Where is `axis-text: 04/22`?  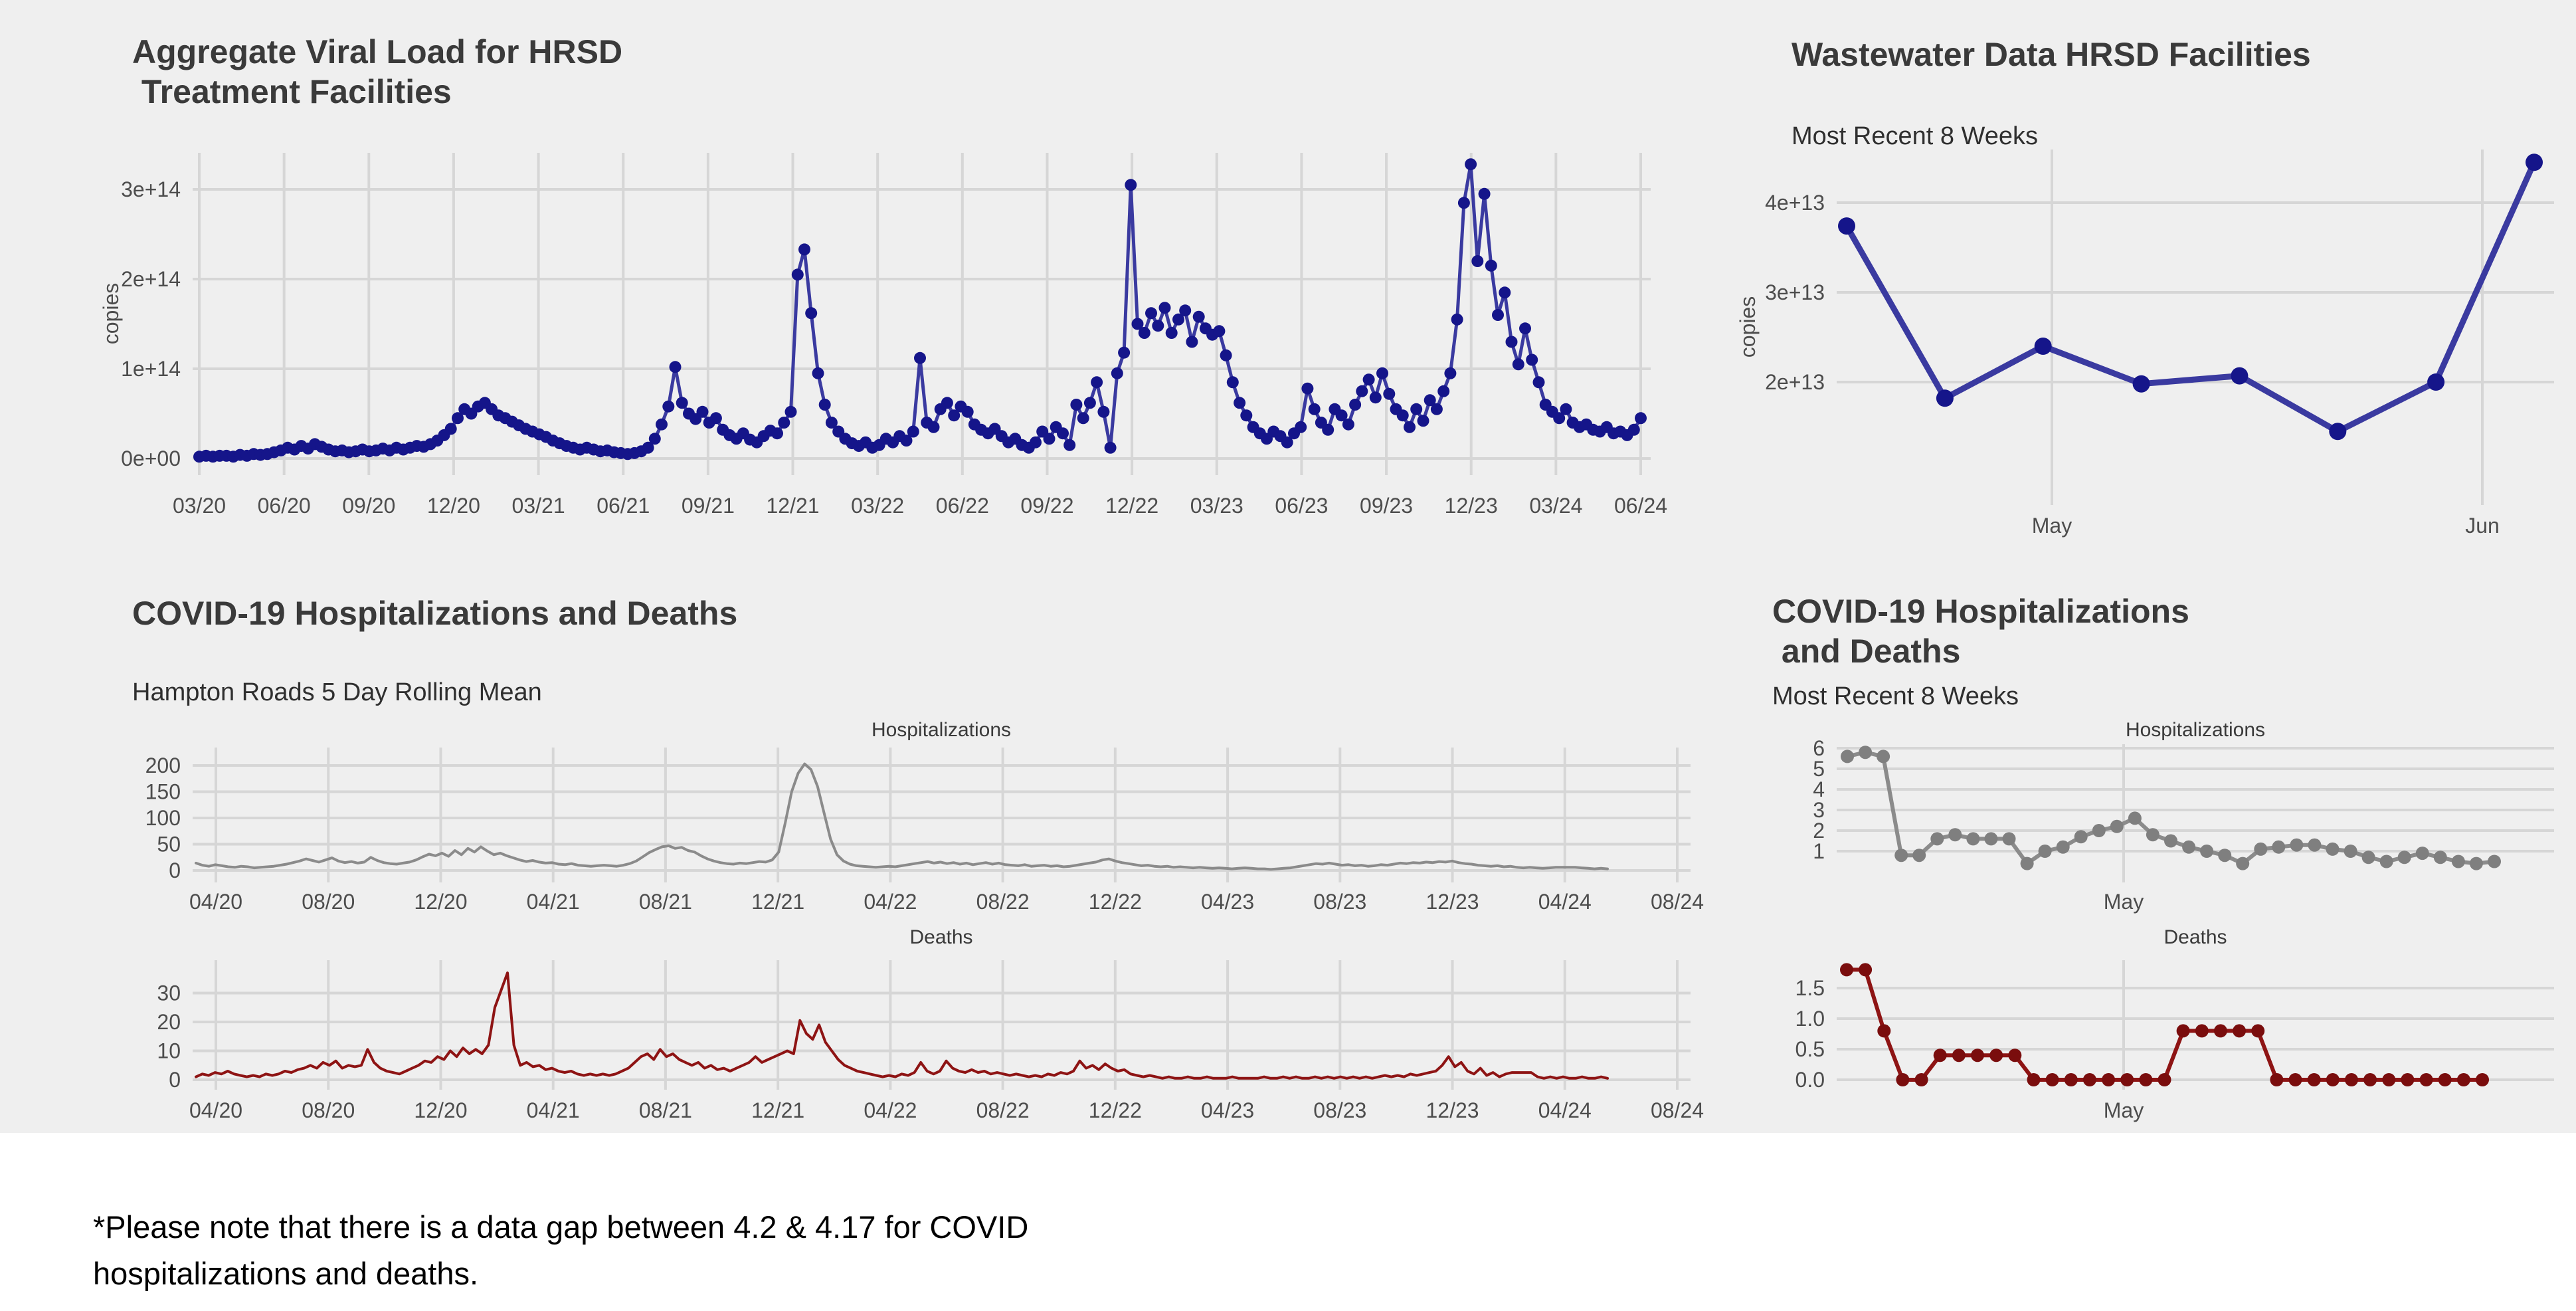 axis-text: 04/22 is located at coordinates (890, 1110).